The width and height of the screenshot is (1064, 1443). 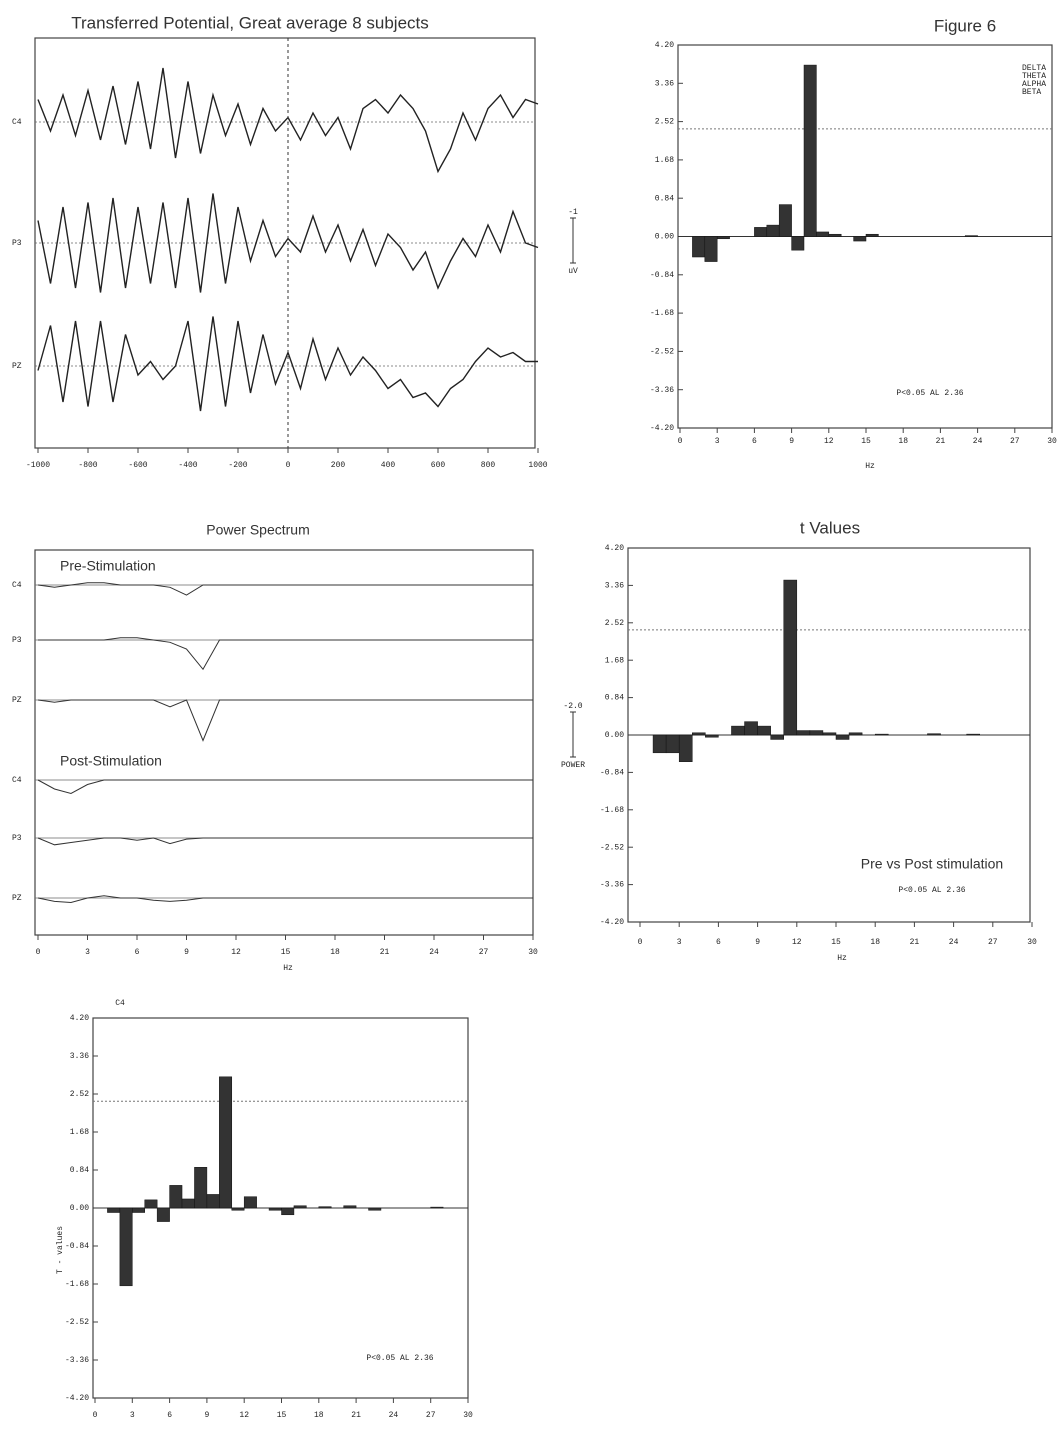 I want to click on y-axis-label: T - values, so click(x=60, y=1250).